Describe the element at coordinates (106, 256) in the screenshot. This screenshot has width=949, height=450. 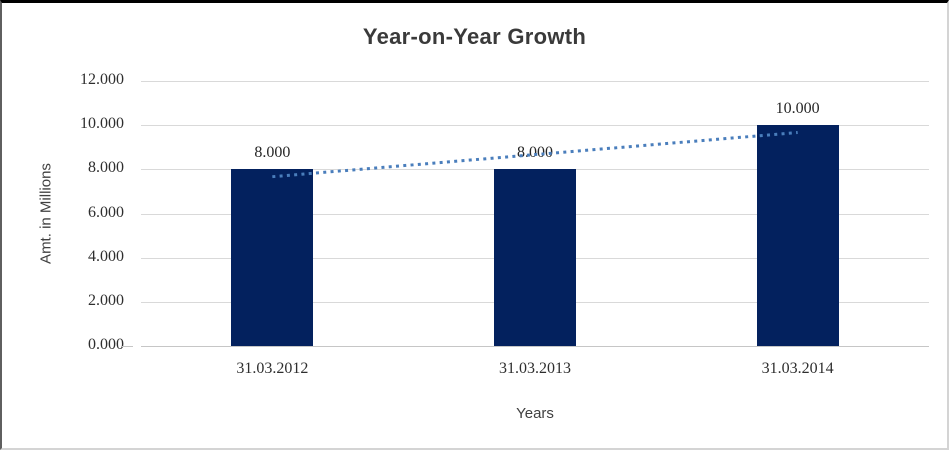
I see `y-tick-label: 4.000` at that location.